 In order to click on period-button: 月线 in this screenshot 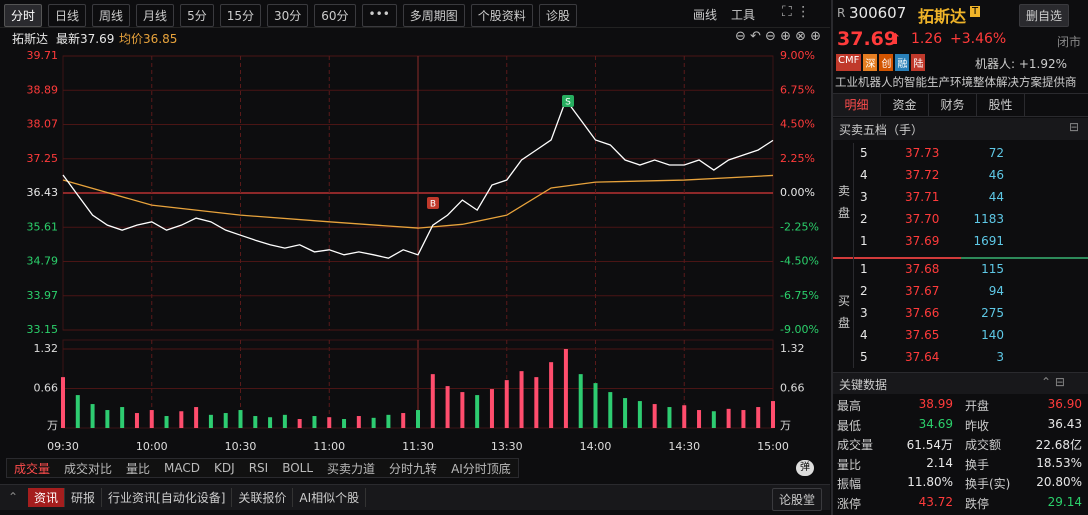, I will do `click(155, 15)`.